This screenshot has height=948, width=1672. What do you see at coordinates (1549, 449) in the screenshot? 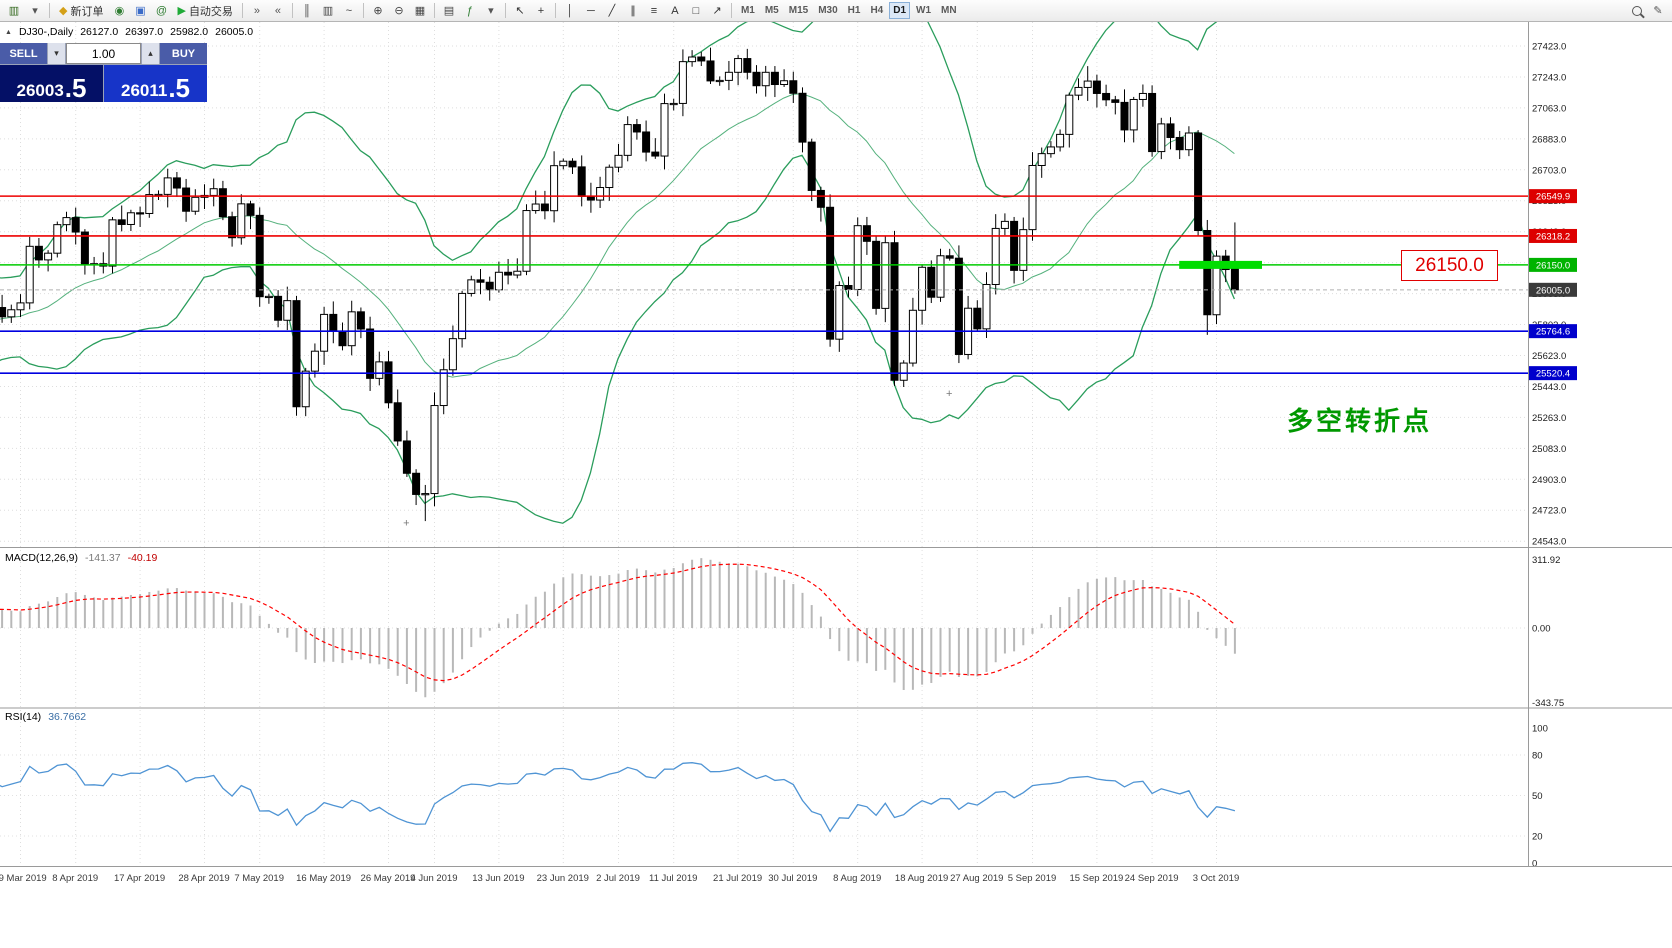
I see `svg-text: 25083.0` at bounding box center [1549, 449].